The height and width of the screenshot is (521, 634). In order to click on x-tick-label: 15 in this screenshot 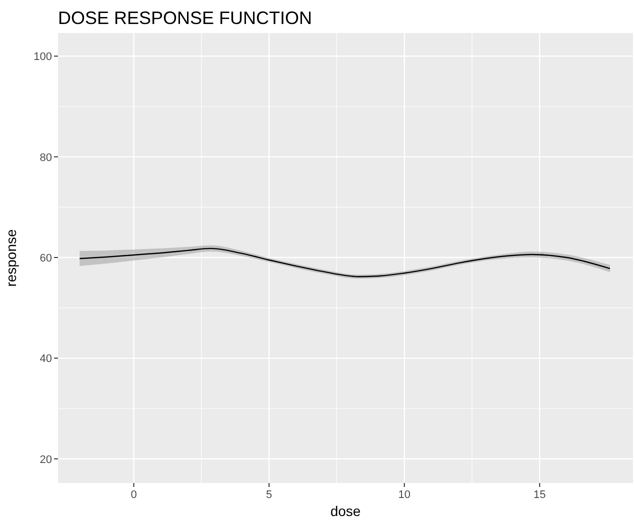, I will do `click(540, 495)`.